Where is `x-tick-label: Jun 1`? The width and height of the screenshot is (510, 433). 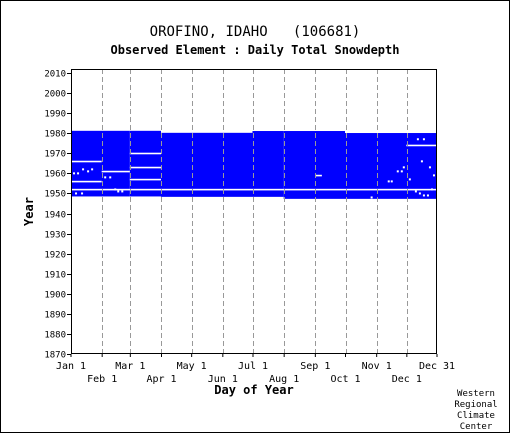 x-tick-label: Jun 1 is located at coordinates (223, 379).